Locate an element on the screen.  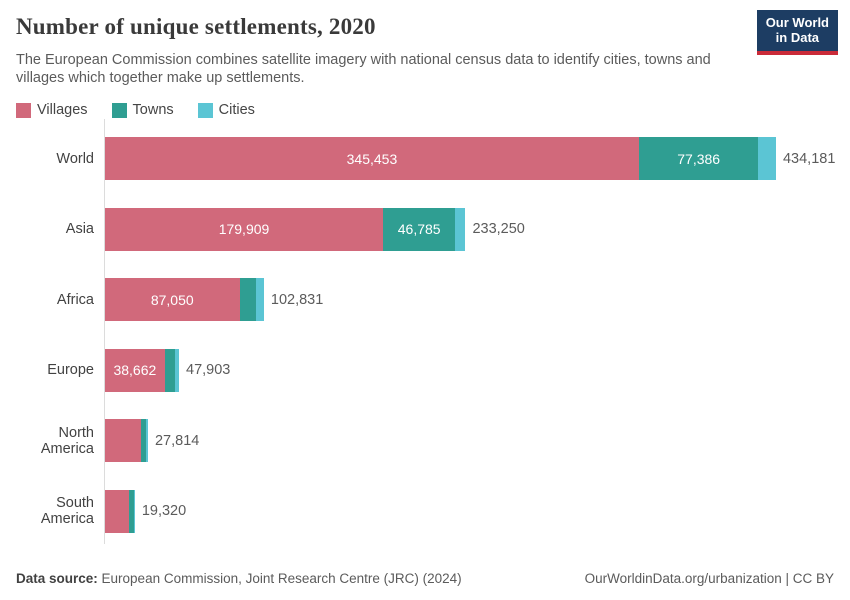
chart-row: World 345,453 77,386 434,181 is located at coordinates (425, 158).